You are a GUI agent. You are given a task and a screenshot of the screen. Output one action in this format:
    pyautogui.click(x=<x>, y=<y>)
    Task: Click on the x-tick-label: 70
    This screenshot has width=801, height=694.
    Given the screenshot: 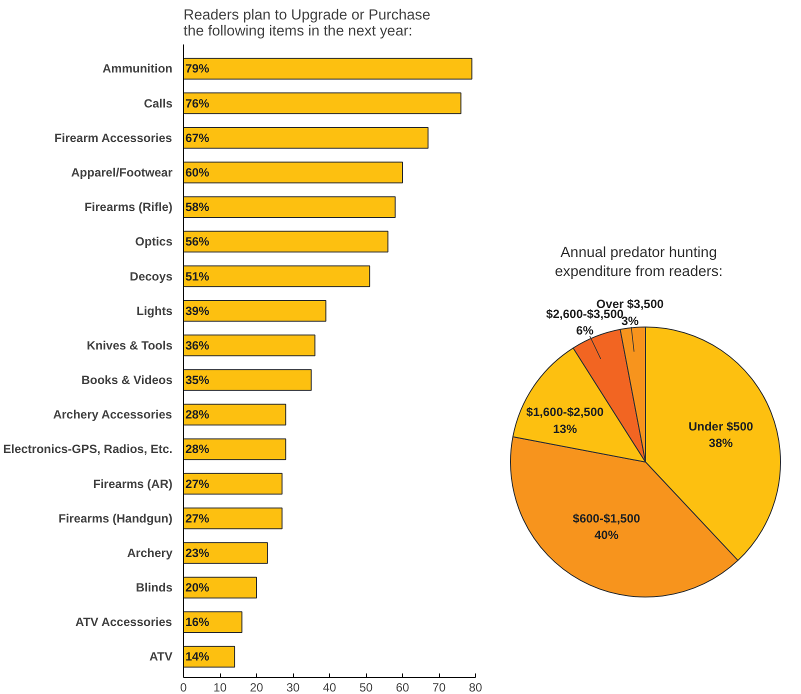 What is the action you would take?
    pyautogui.click(x=439, y=687)
    